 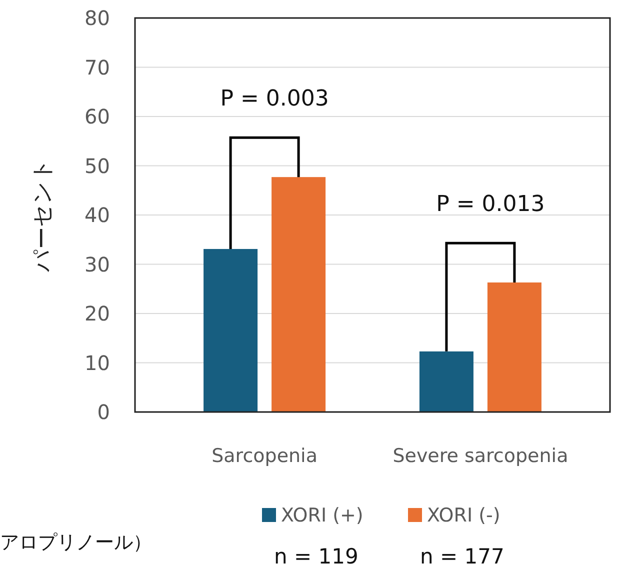 What do you see at coordinates (462, 556) in the screenshot?
I see `text: n = 177` at bounding box center [462, 556].